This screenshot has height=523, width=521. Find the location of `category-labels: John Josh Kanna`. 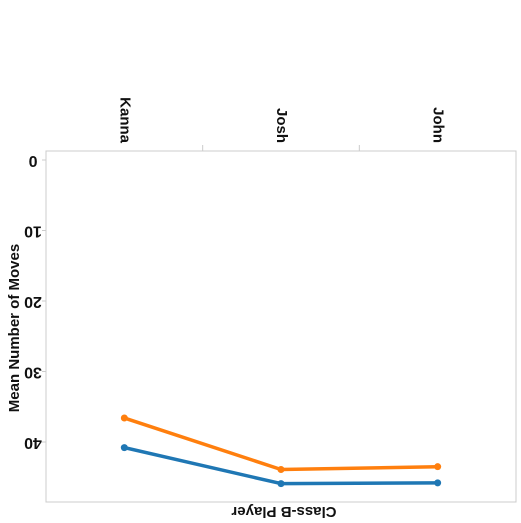

category-labels: John Josh Kanna is located at coordinates (281, 120).